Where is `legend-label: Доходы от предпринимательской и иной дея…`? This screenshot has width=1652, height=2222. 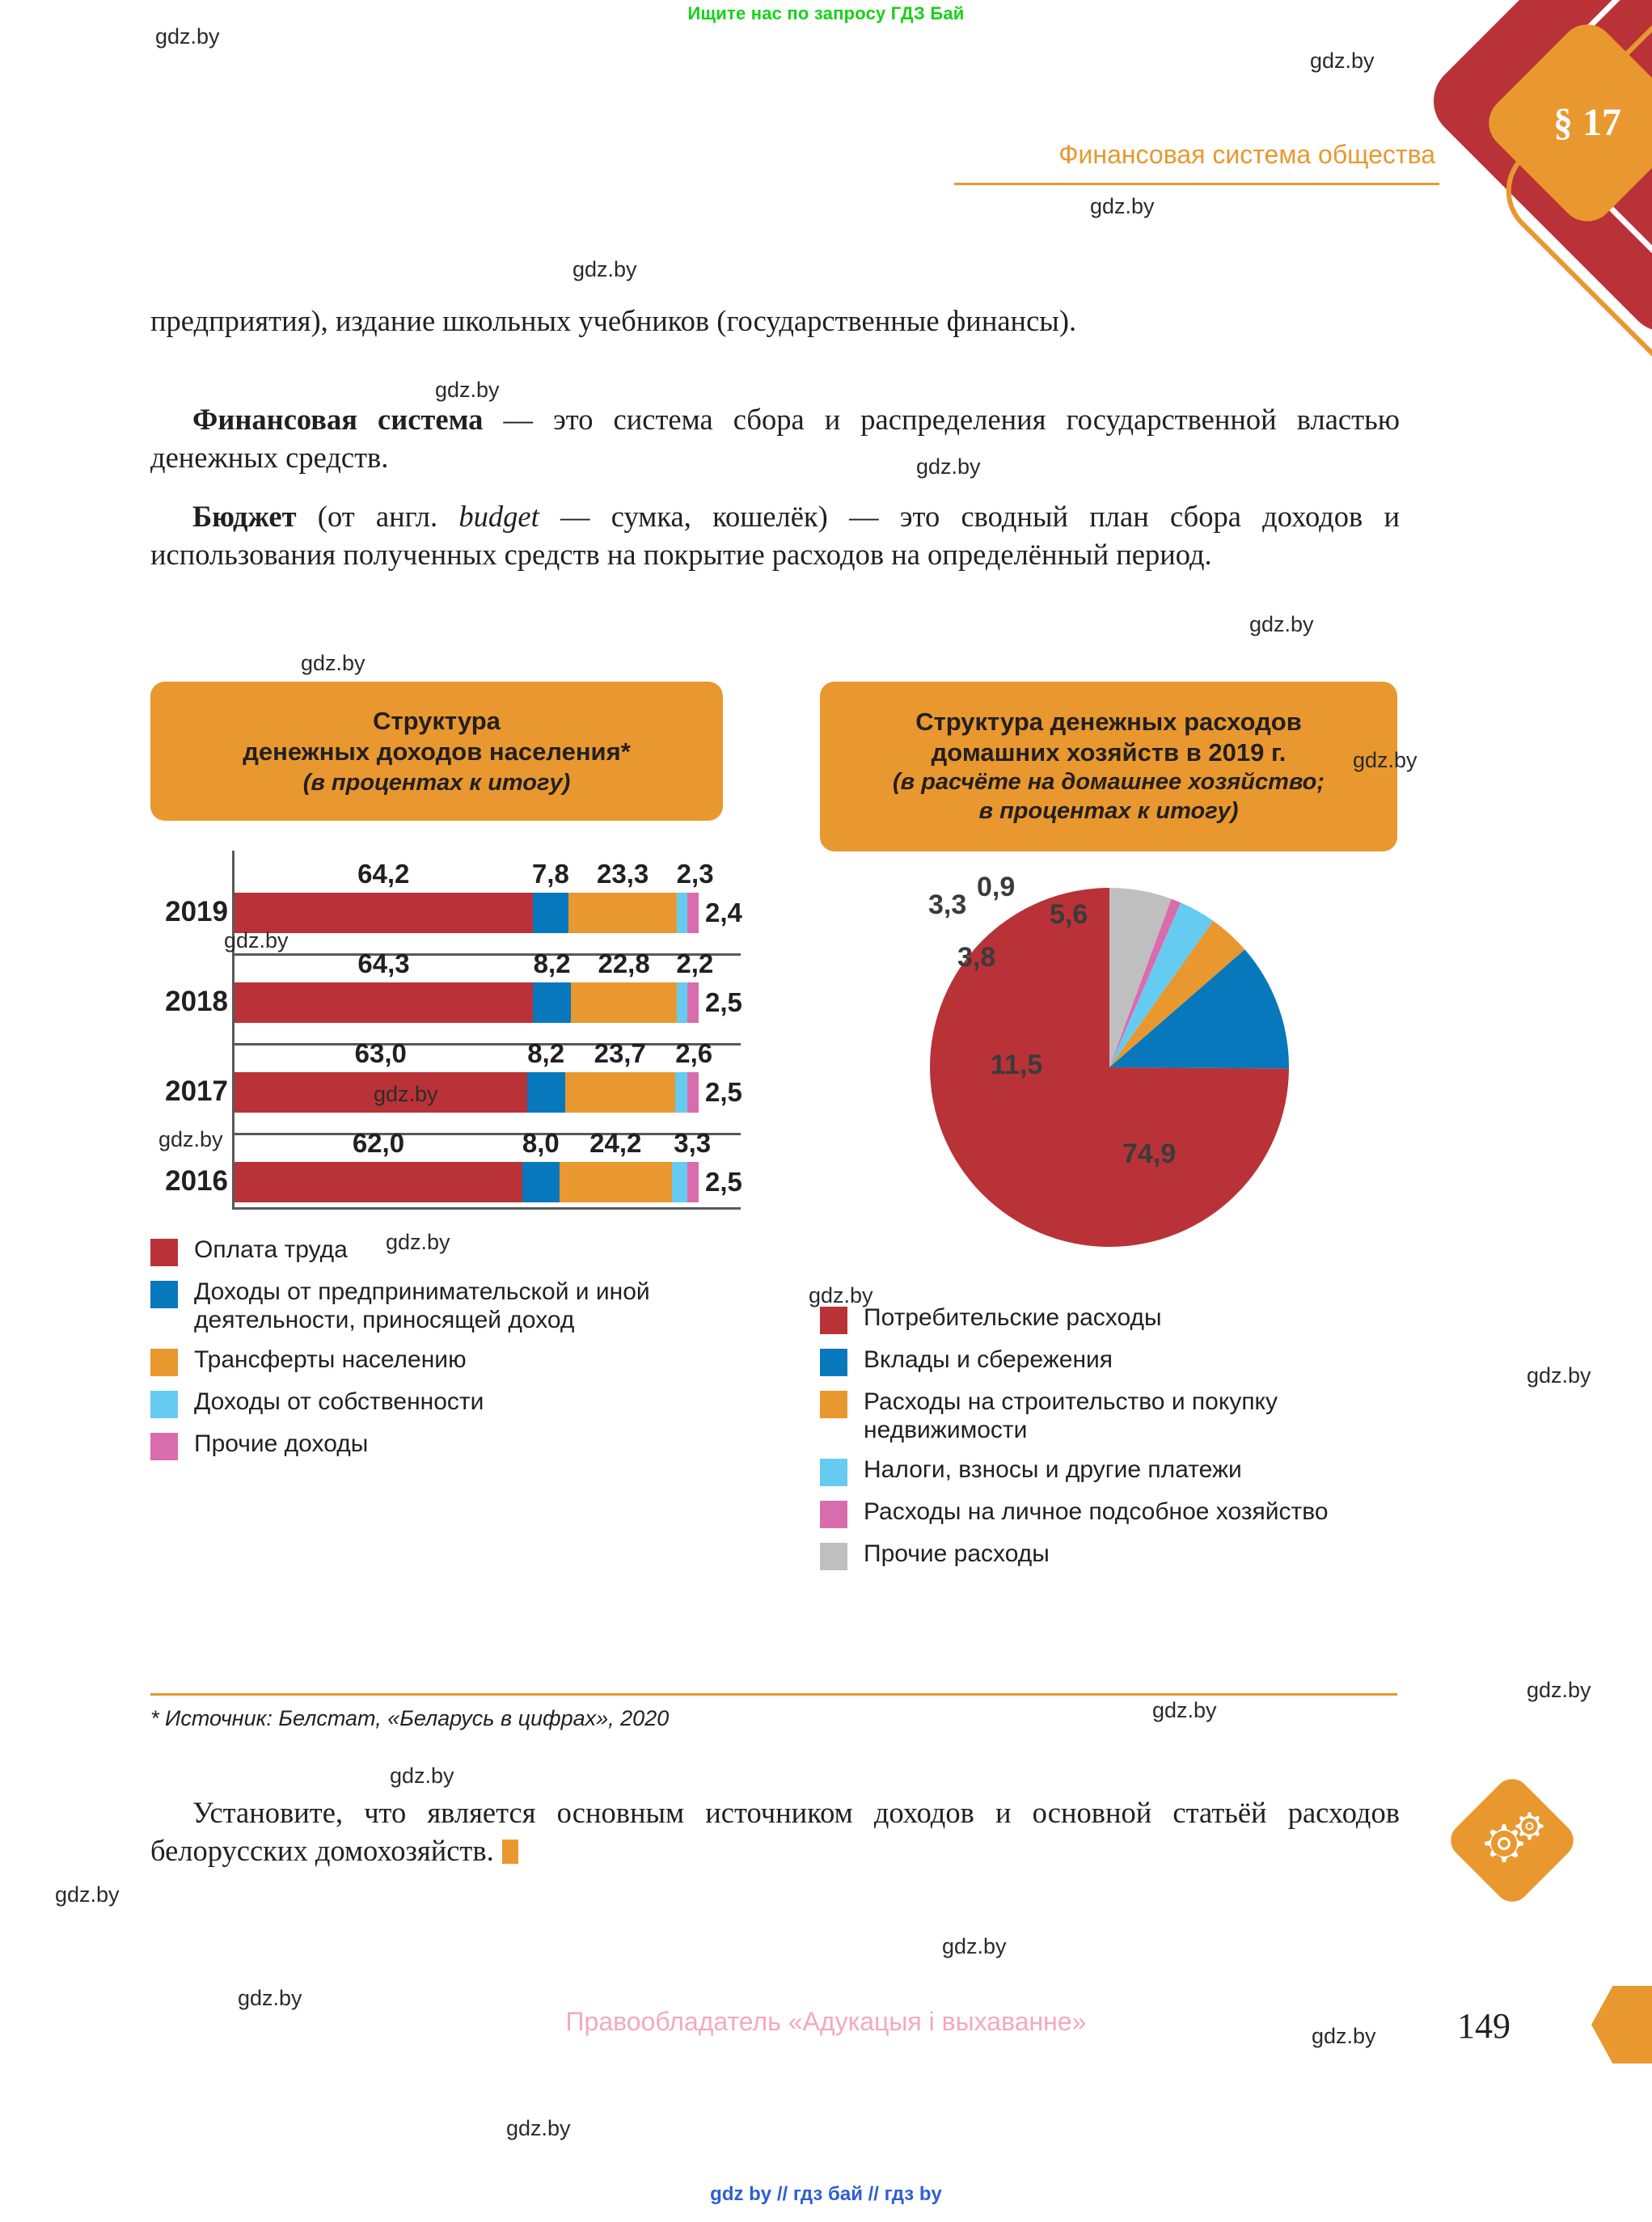
legend-label: Доходы от предпринимательской и иной дея… is located at coordinates (422, 1306).